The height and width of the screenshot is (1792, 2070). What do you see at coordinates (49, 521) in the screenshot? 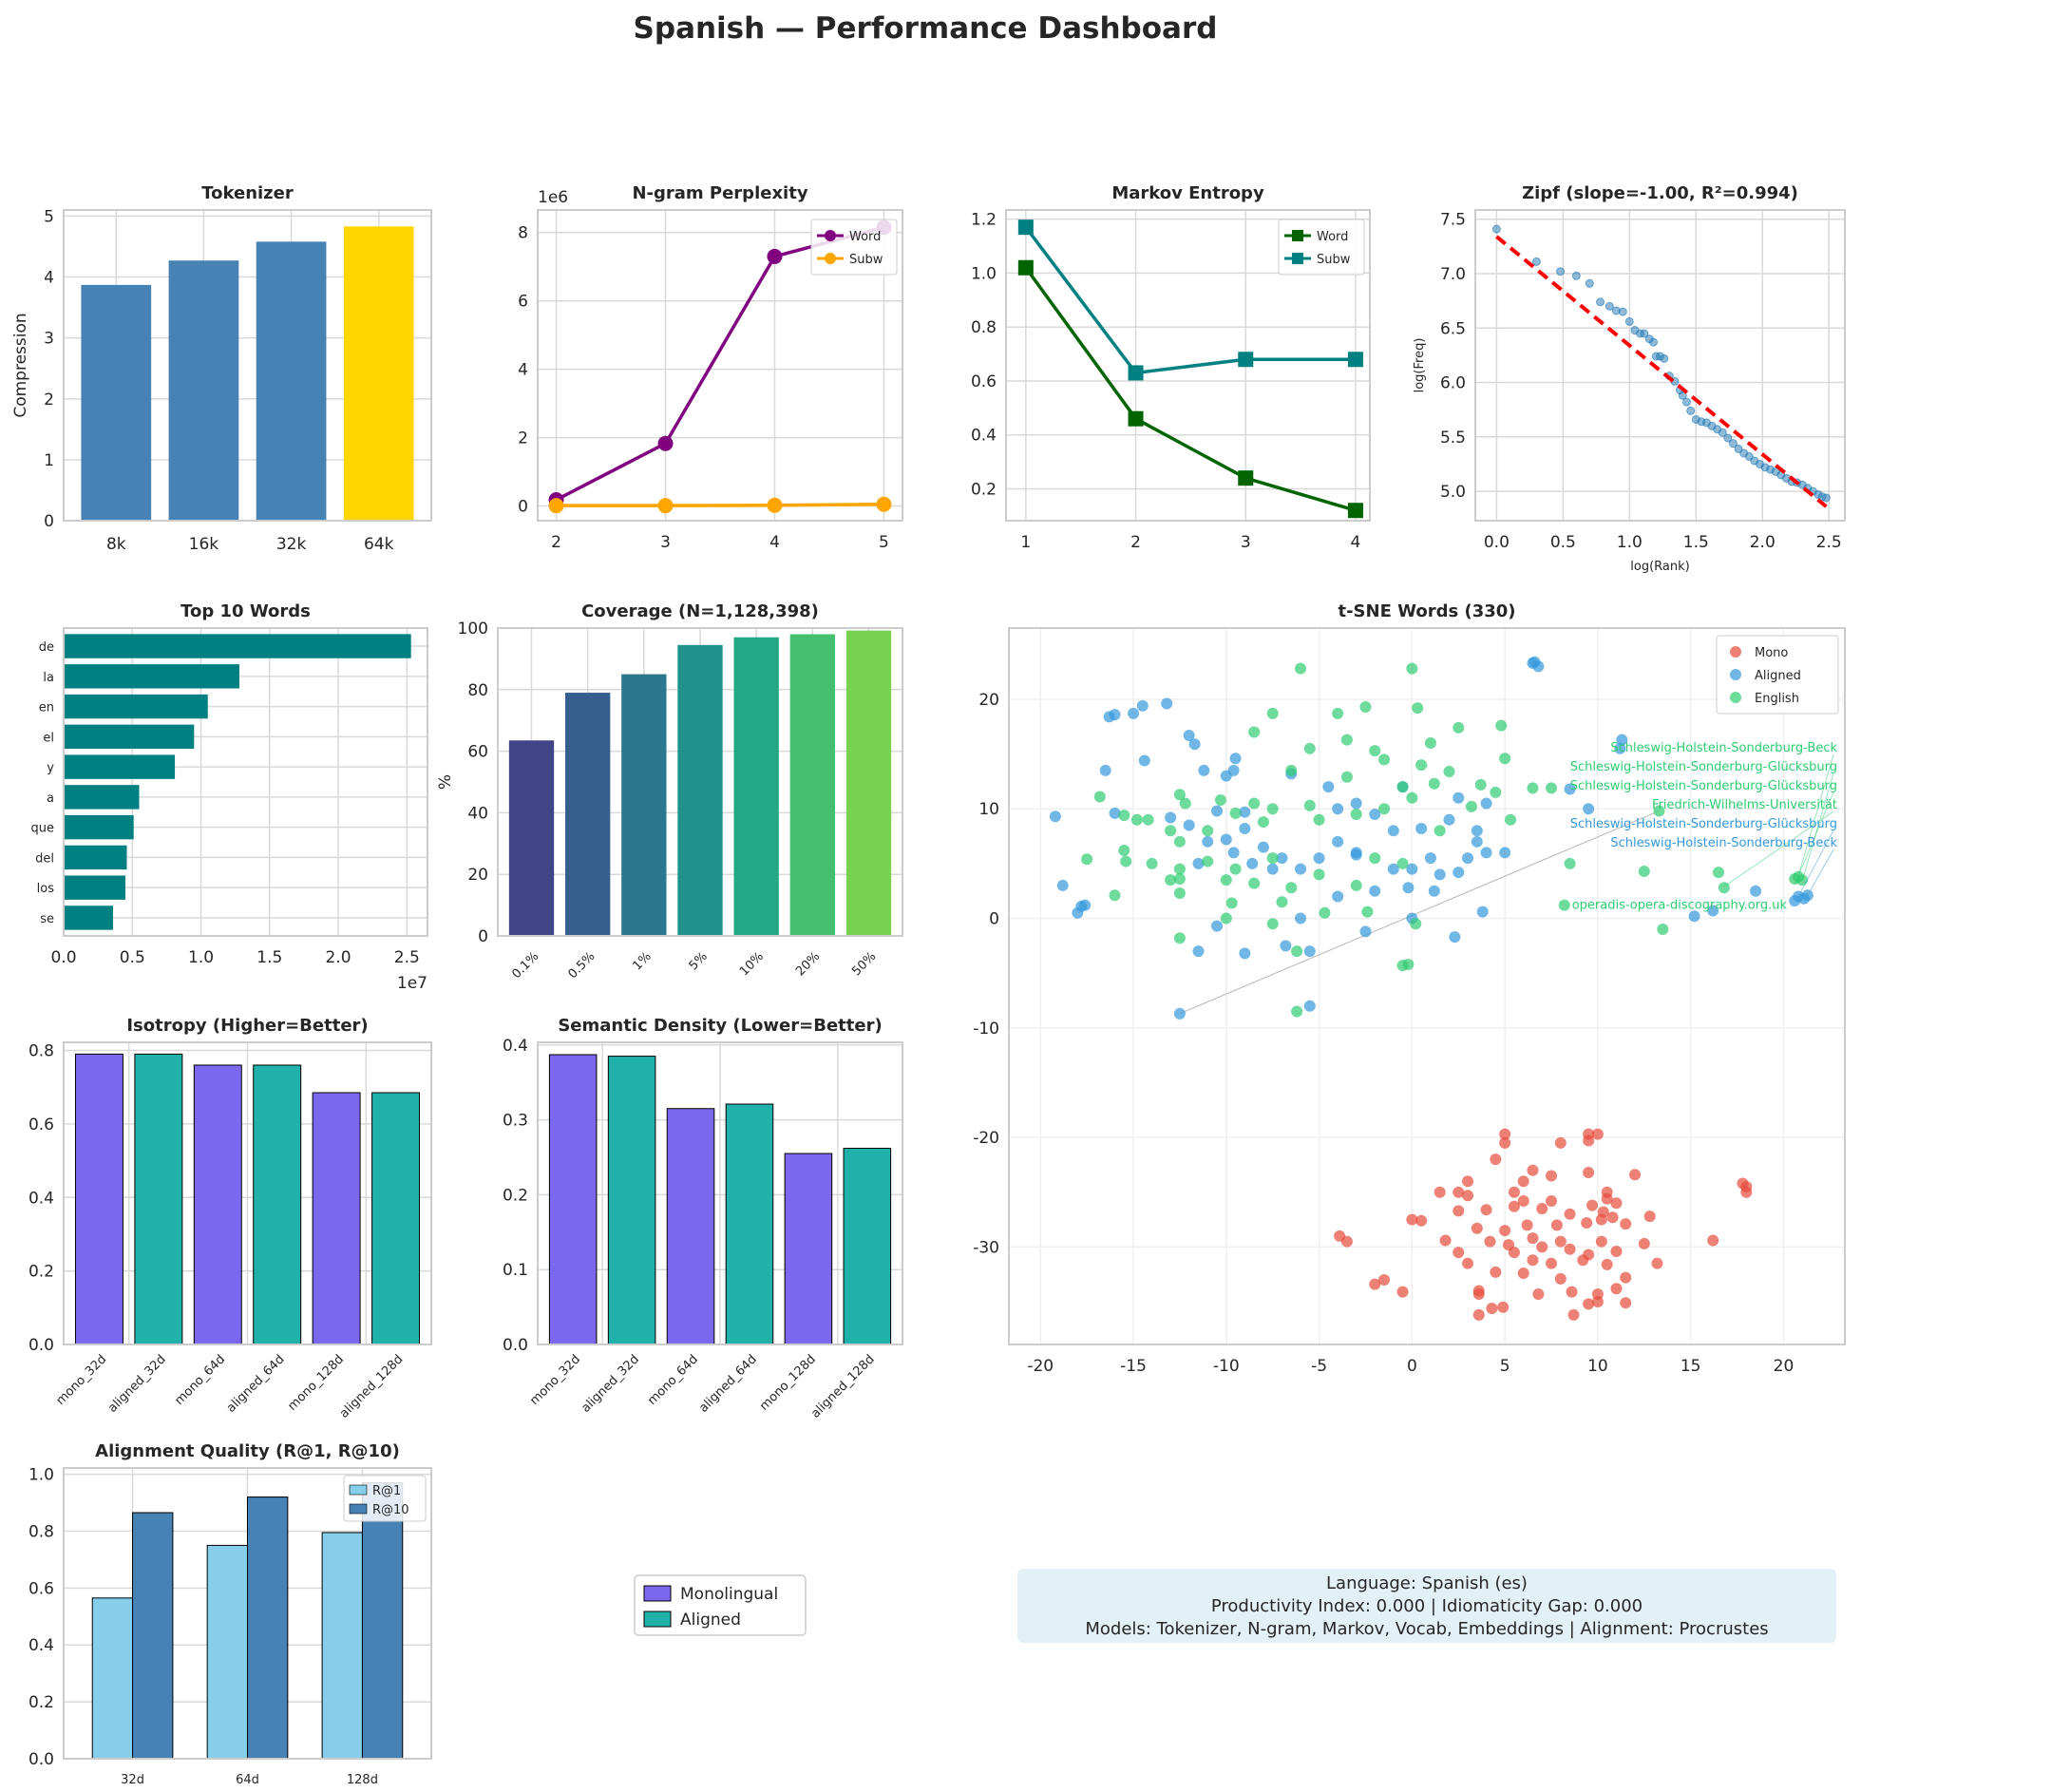
I see `y-tick-label: 0` at bounding box center [49, 521].